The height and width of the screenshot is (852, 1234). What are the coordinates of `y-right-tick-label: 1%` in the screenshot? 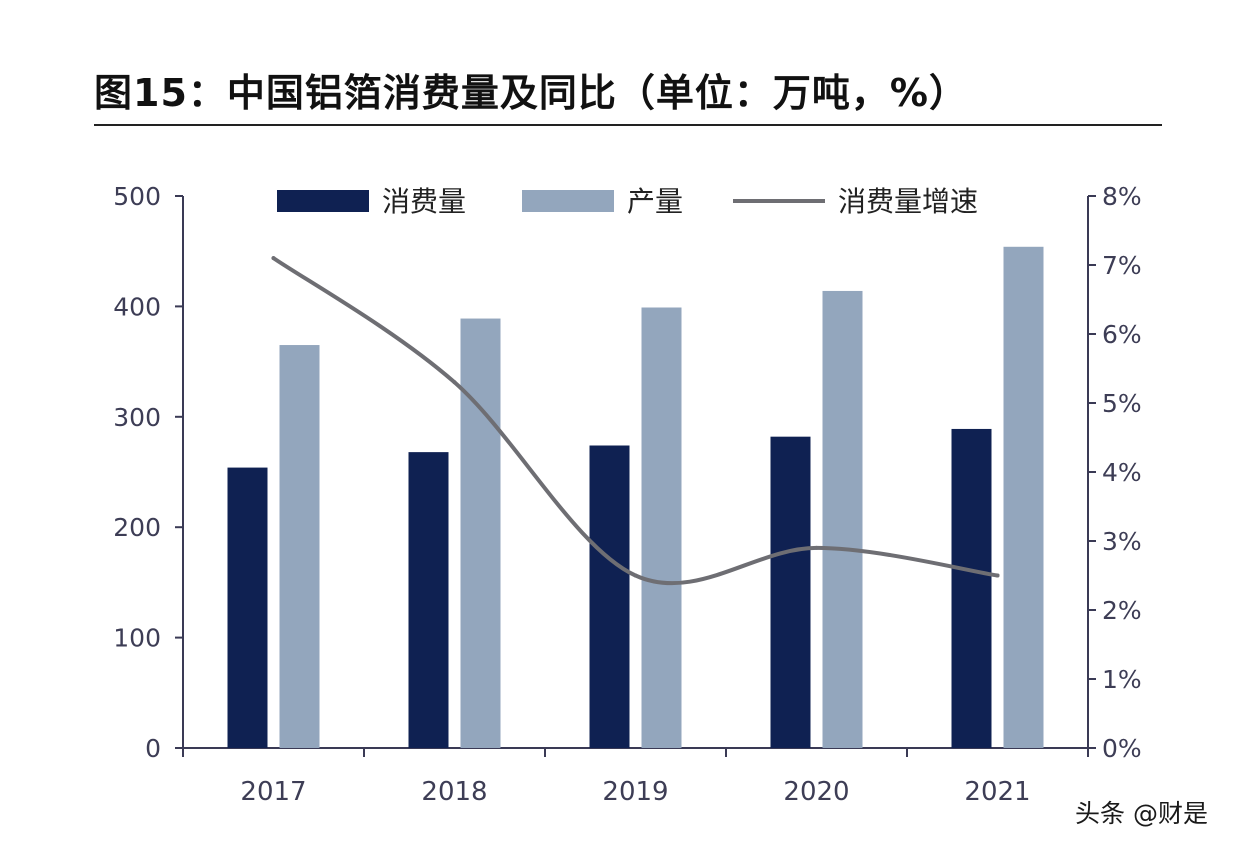 It's located at (1122, 679).